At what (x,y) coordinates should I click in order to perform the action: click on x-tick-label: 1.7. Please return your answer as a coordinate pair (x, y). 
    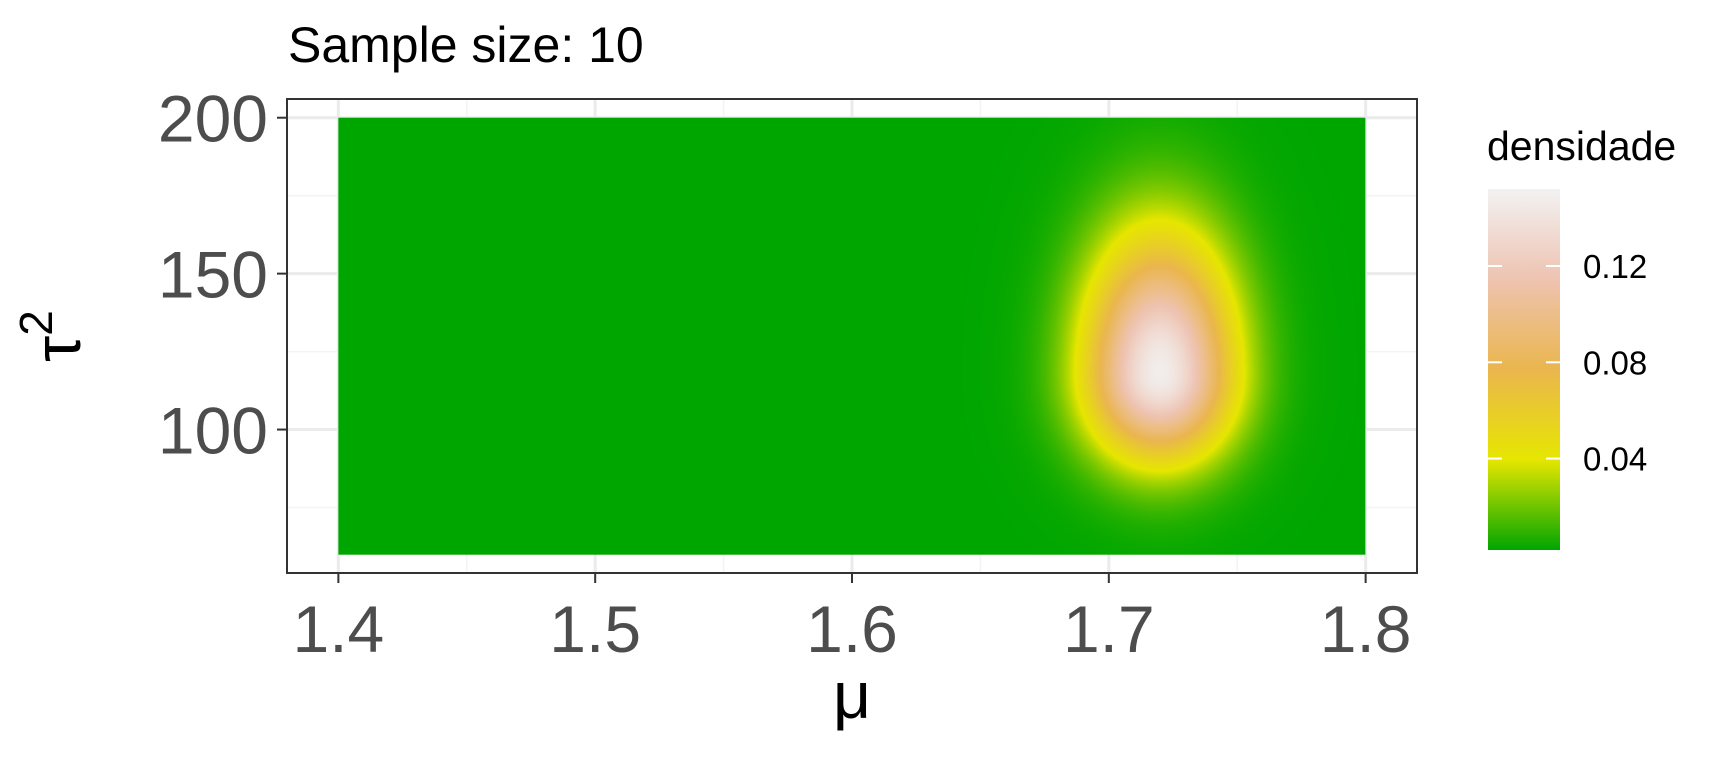
    Looking at the image, I should click on (1109, 629).